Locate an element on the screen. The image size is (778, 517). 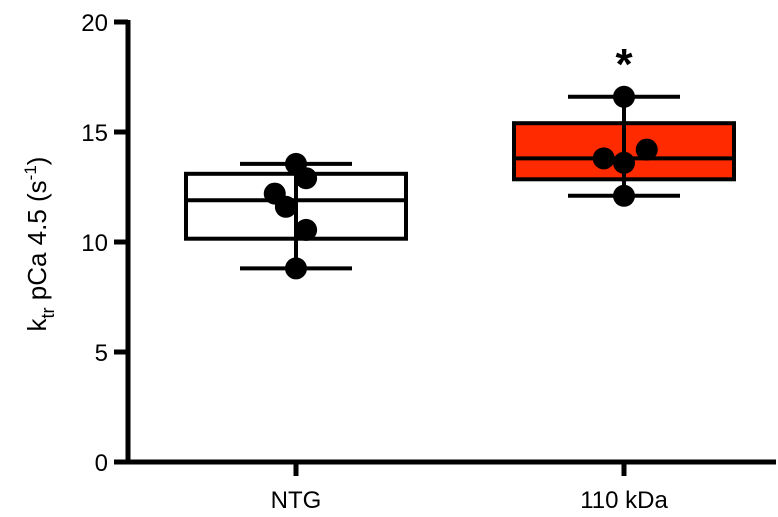
x-tick-label: 110 kDa is located at coordinates (624, 500).